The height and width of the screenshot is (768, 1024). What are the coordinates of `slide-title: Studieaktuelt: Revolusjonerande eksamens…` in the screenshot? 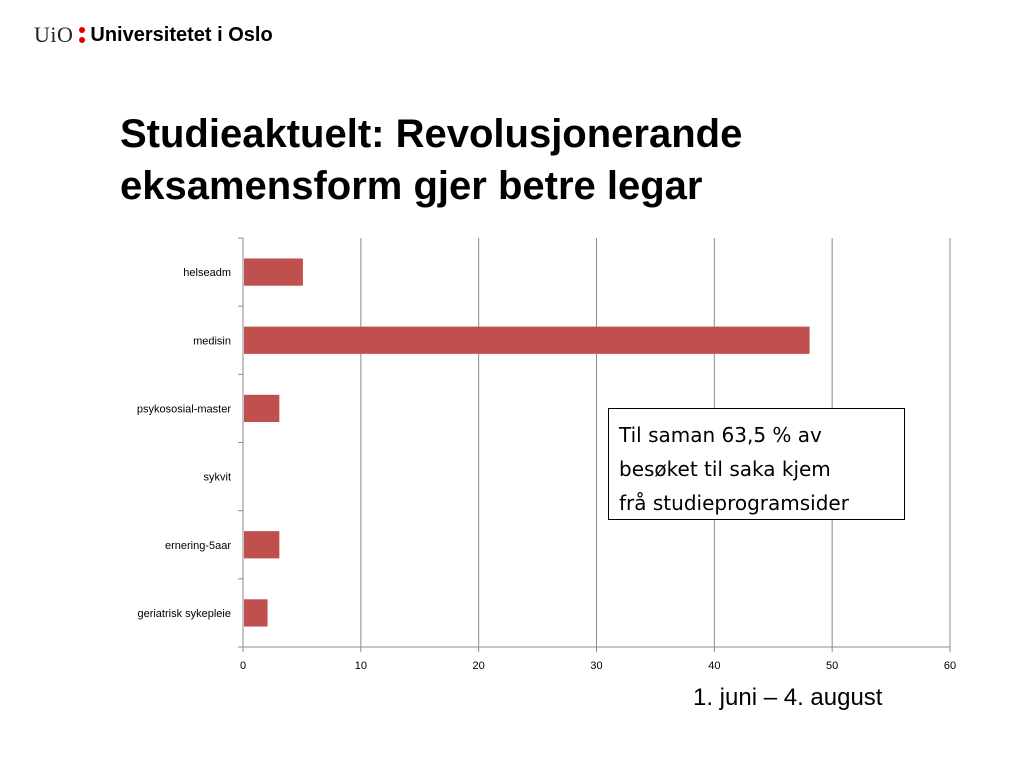 It's located at (530, 160).